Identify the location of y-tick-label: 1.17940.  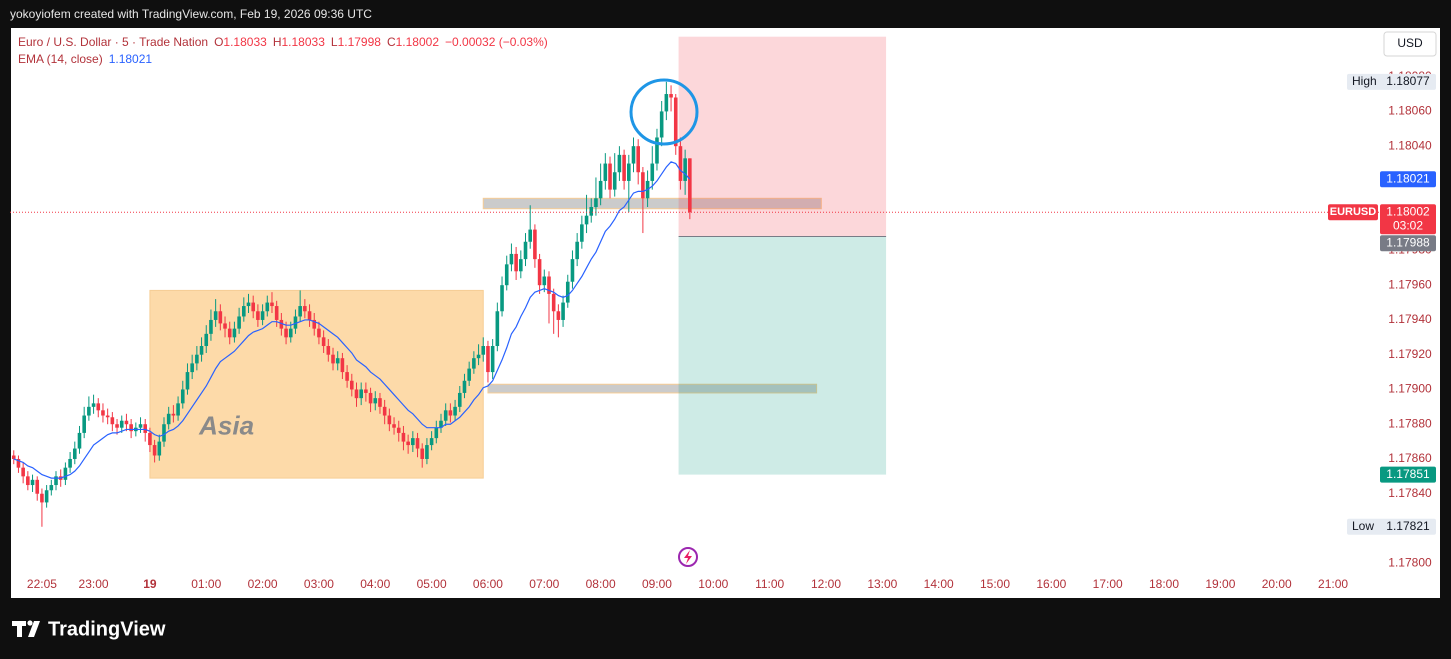
(1410, 319).